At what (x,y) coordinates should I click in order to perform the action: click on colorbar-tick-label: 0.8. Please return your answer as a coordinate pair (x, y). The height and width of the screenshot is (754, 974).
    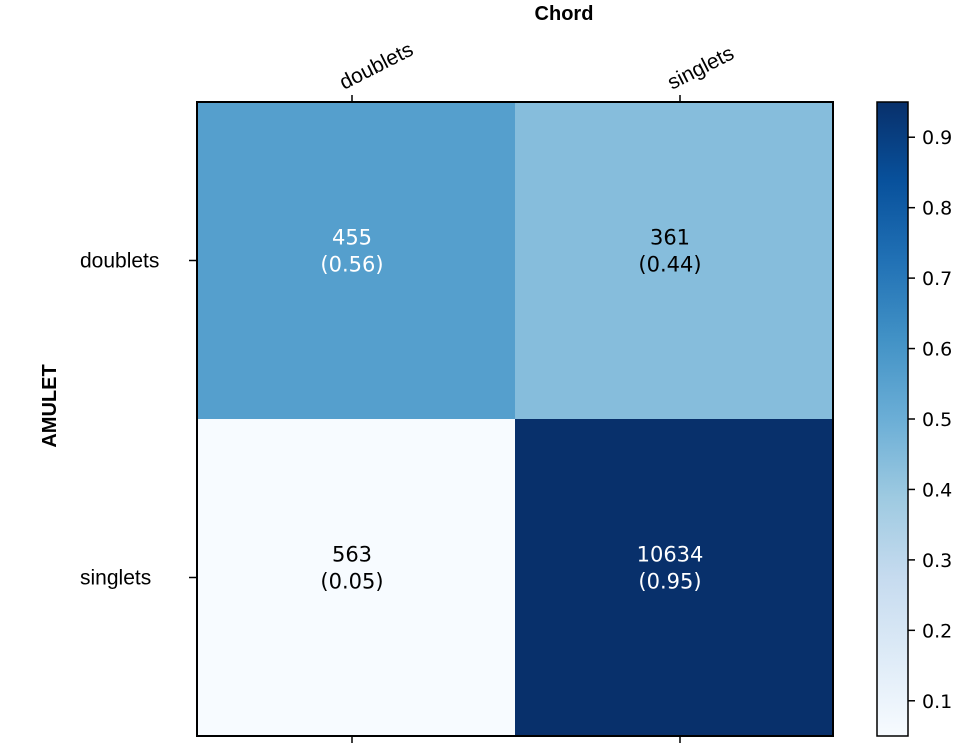
    Looking at the image, I should click on (937, 209).